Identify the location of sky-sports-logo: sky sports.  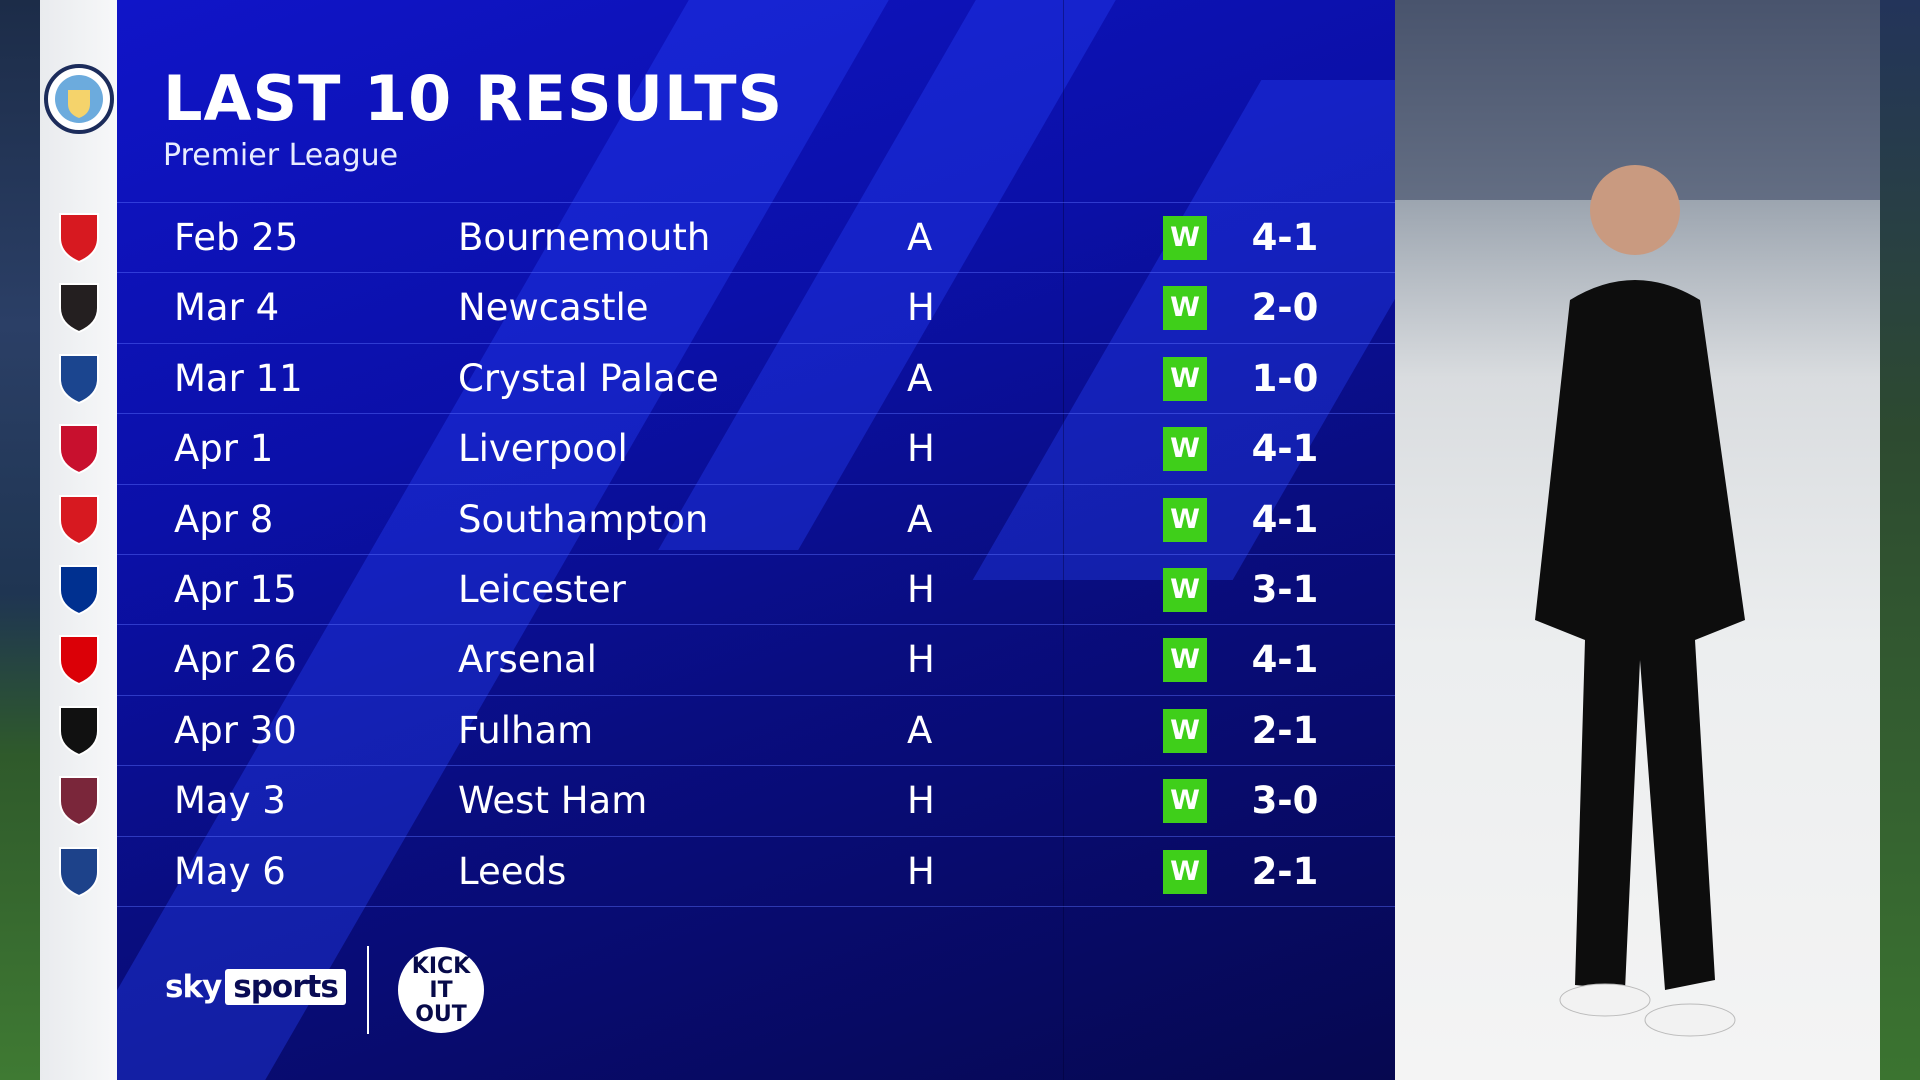
(255, 987).